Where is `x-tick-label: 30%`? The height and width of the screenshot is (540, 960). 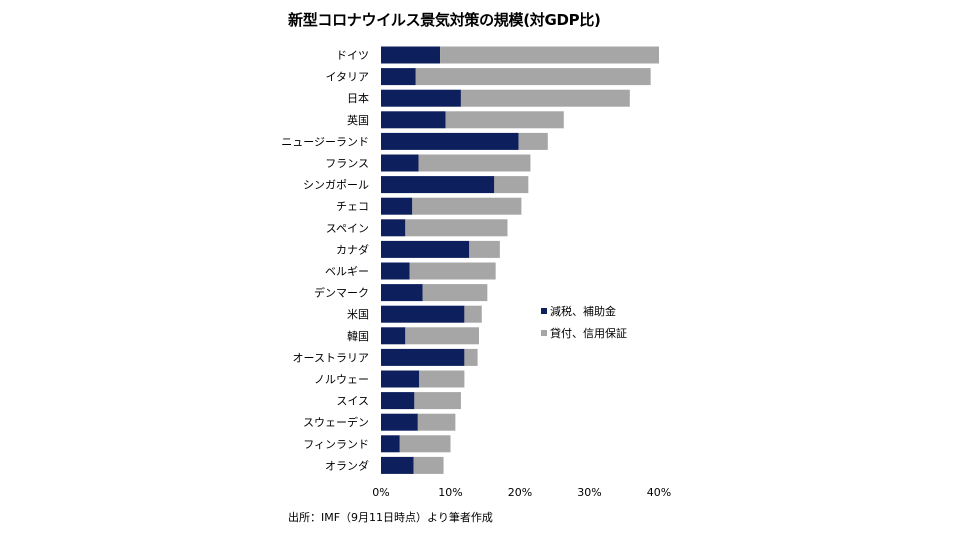 x-tick-label: 30% is located at coordinates (589, 492).